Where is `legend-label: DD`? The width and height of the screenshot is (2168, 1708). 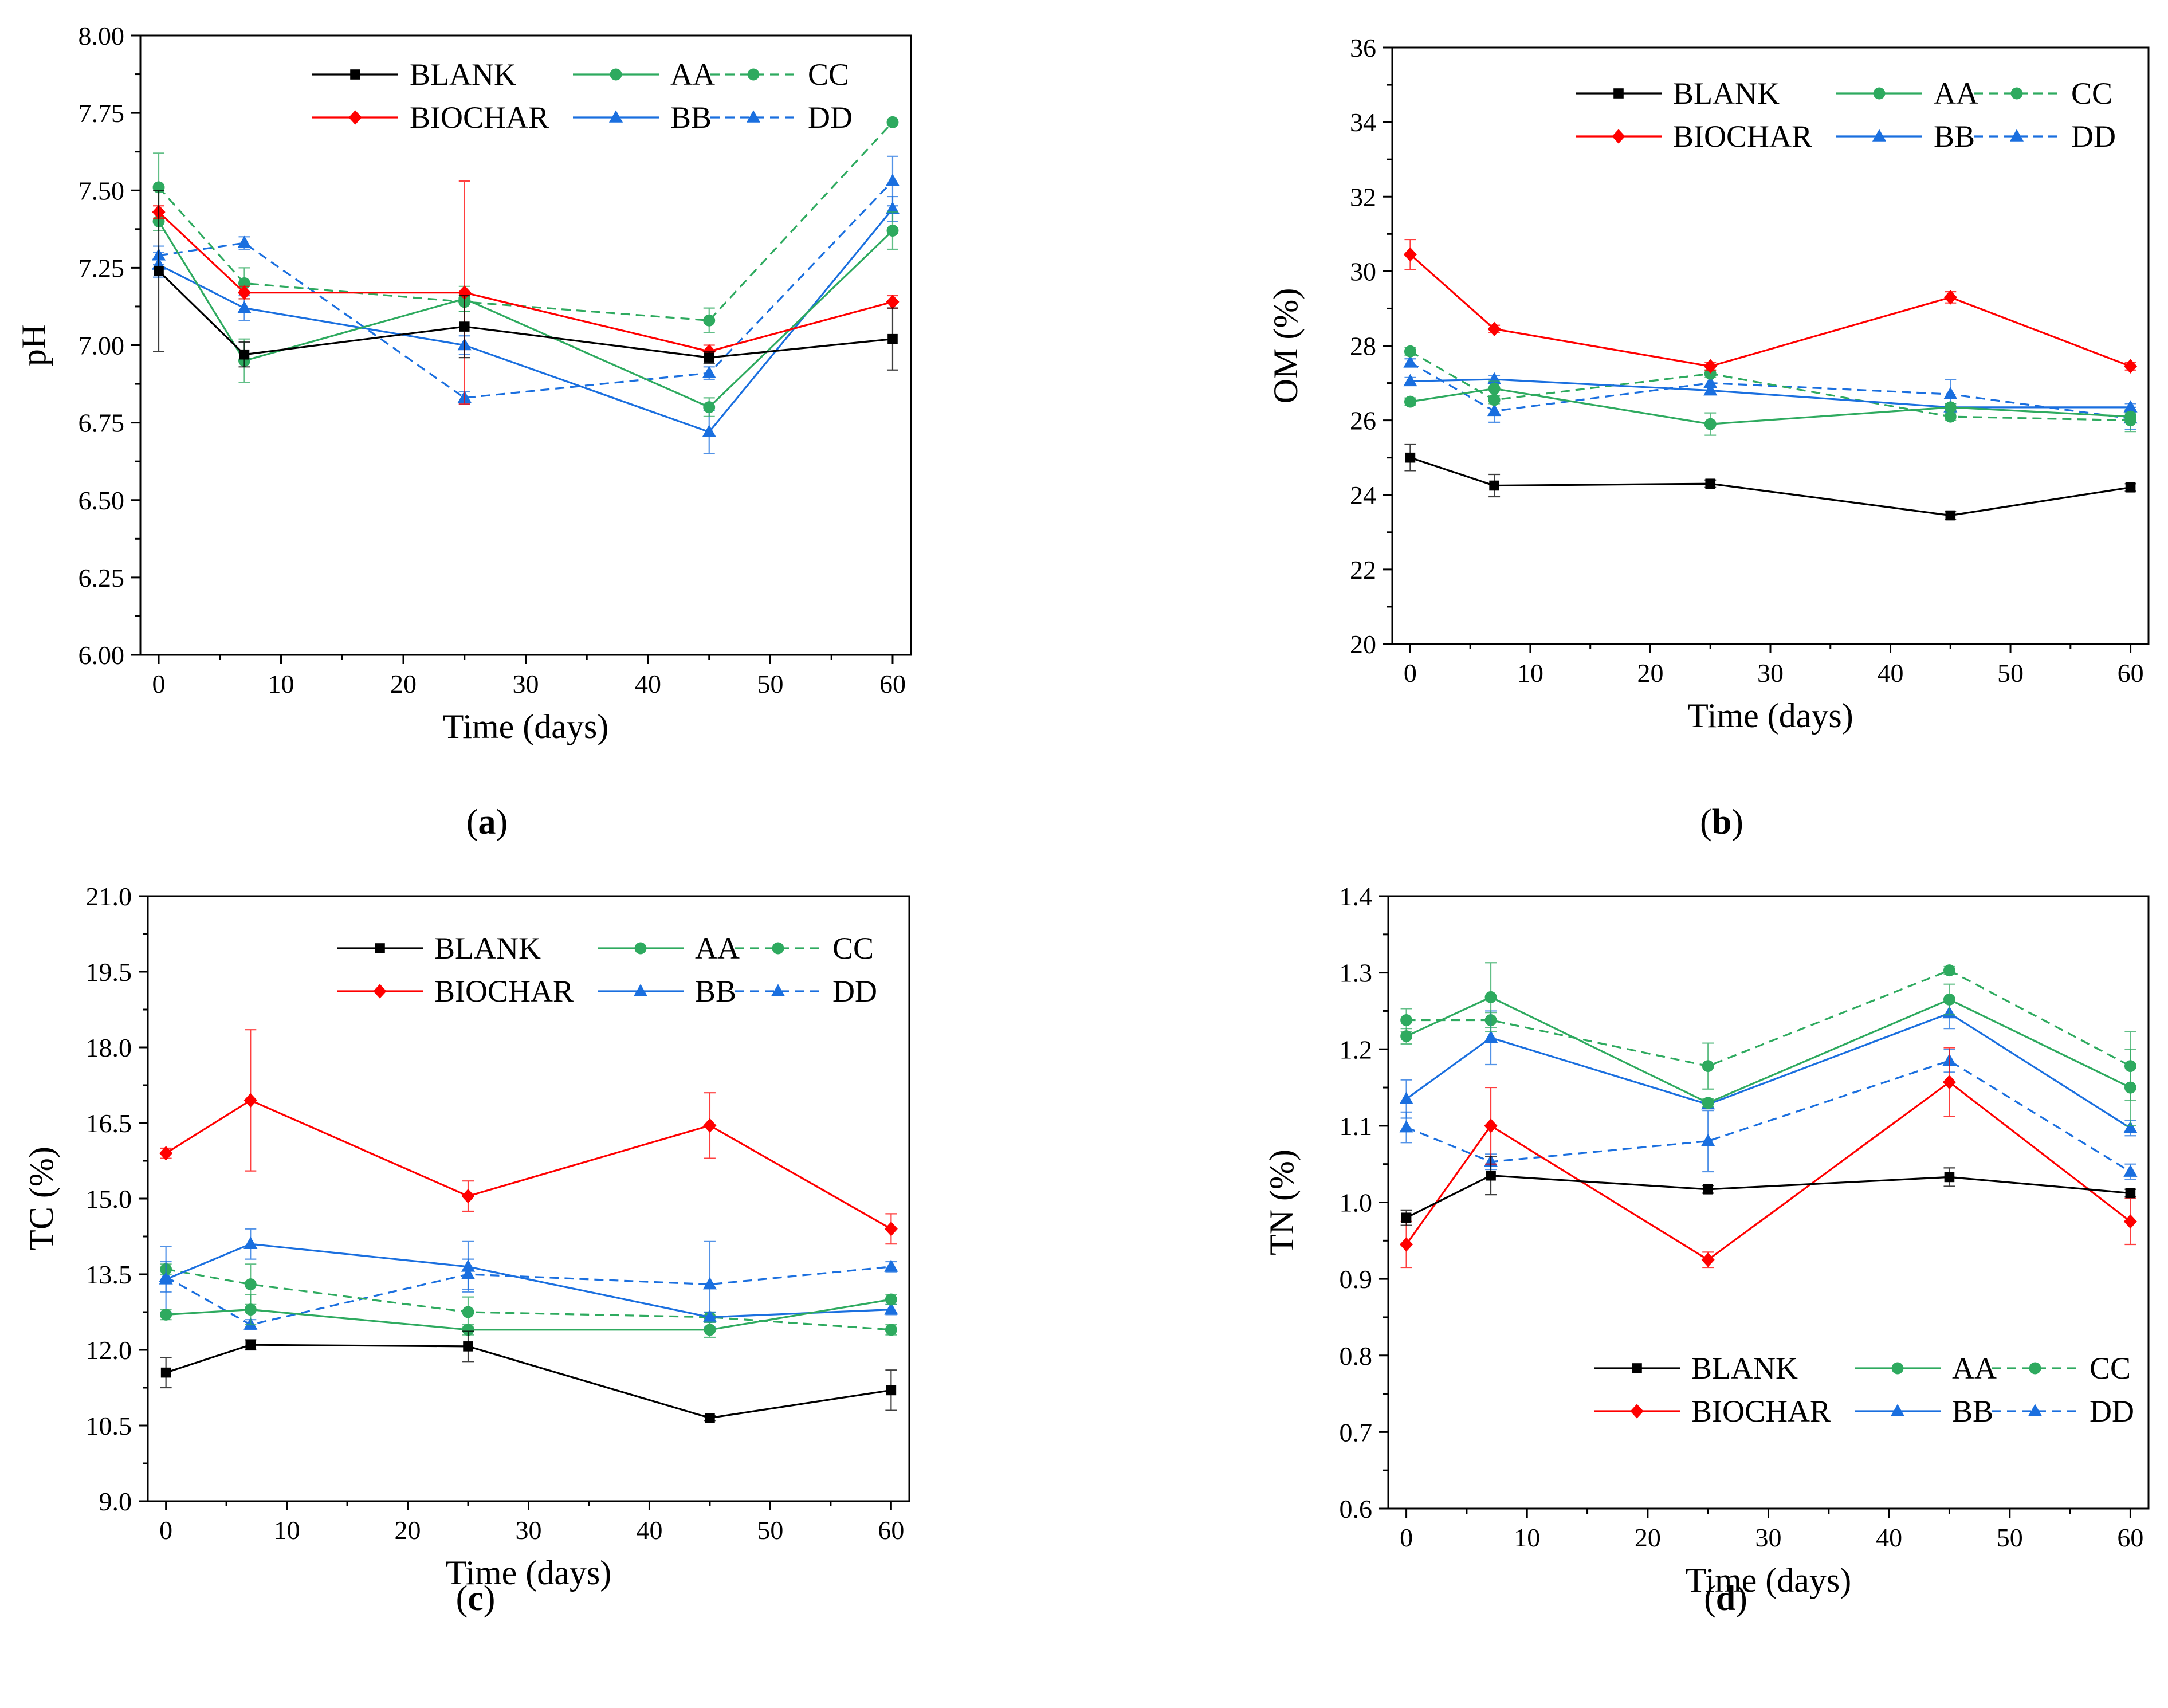 legend-label: DD is located at coordinates (830, 117).